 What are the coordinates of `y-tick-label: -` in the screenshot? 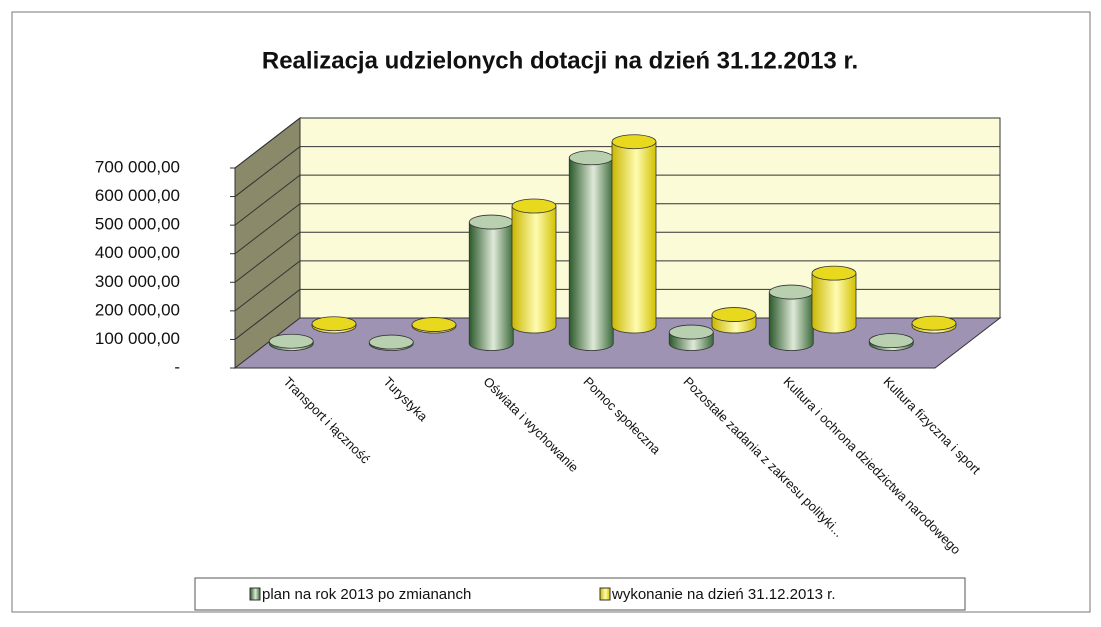 It's located at (177, 366).